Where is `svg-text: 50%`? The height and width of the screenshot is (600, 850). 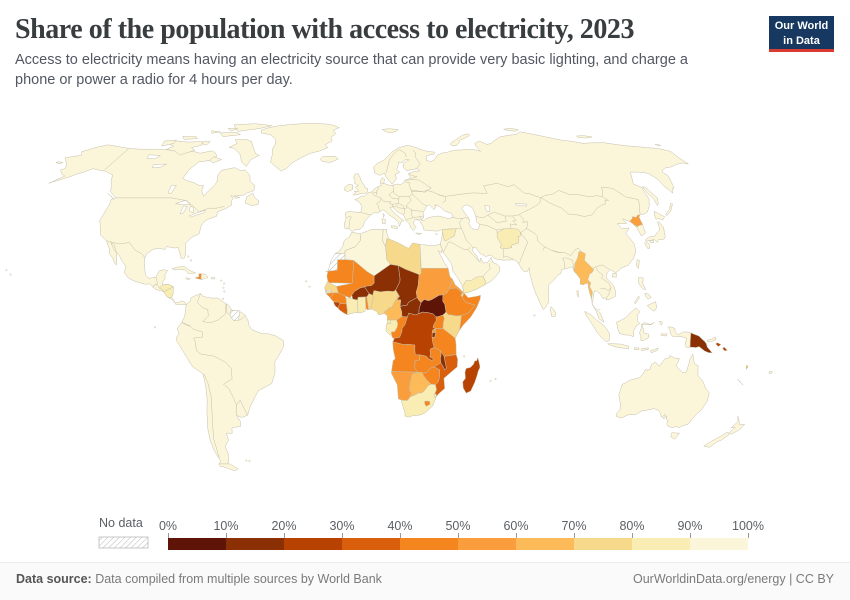
svg-text: 50% is located at coordinates (457, 526).